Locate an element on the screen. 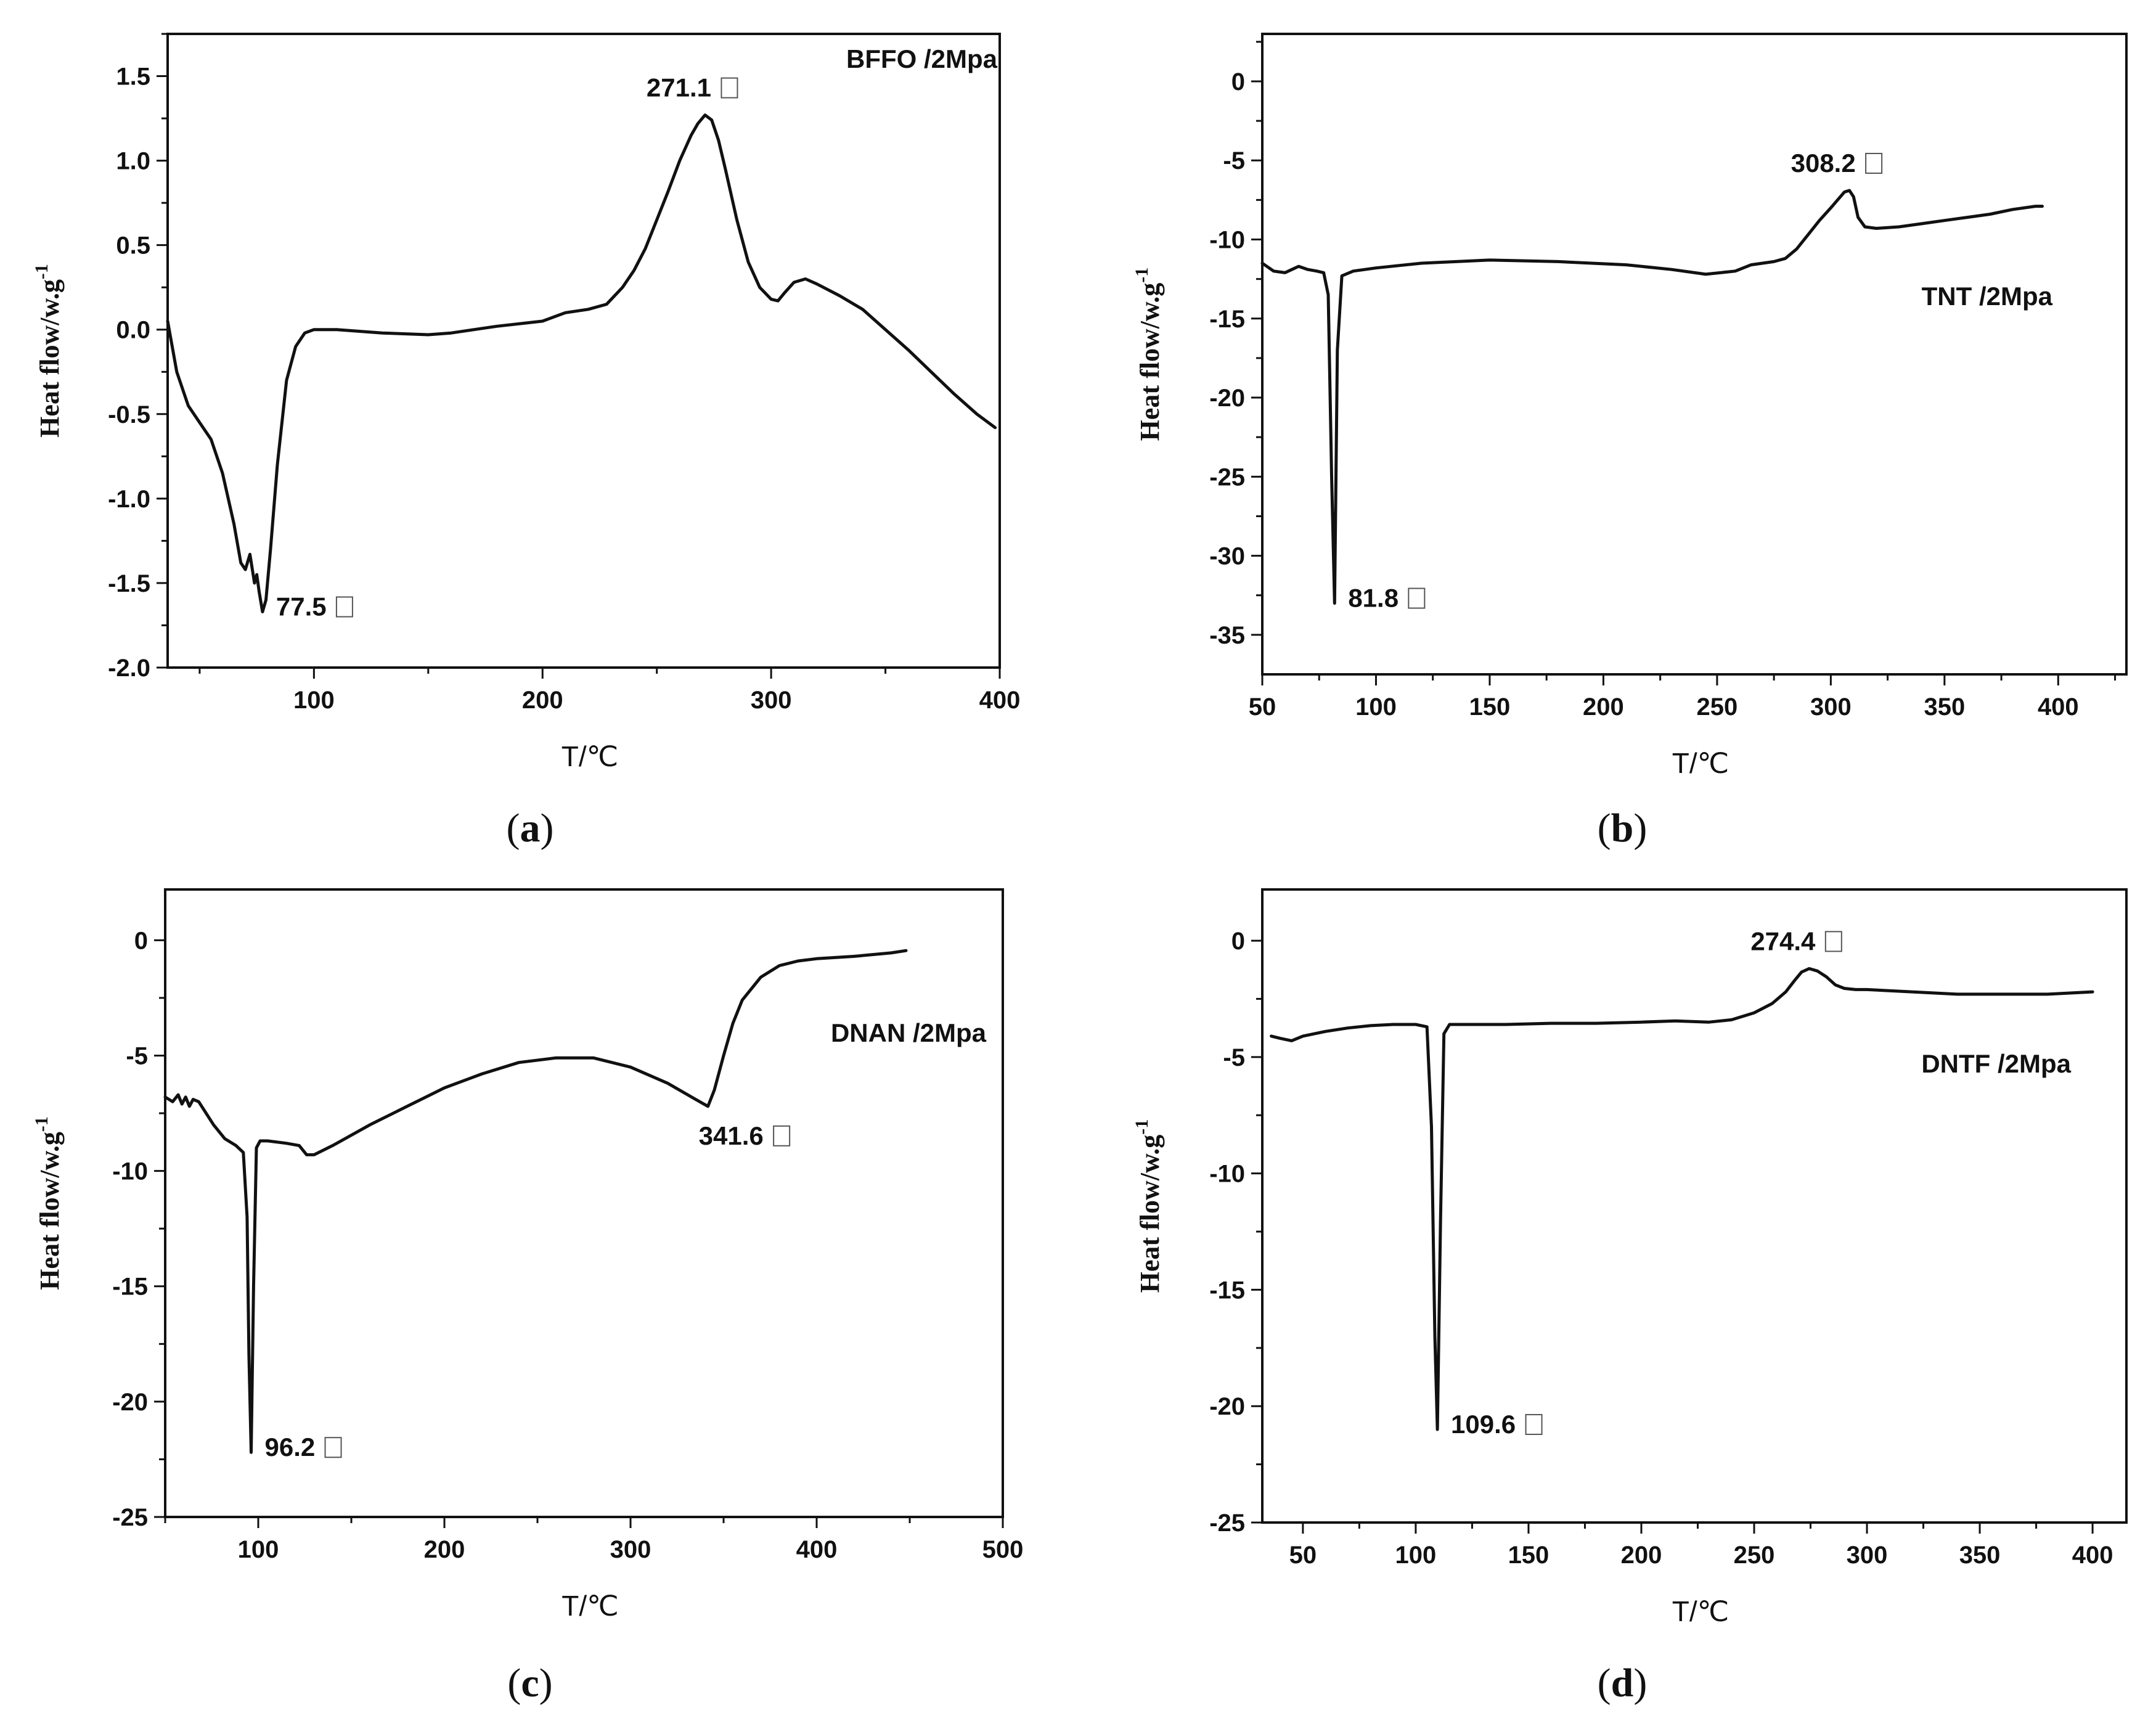 This screenshot has height=1721, width=2156. peak-label: 77.5 is located at coordinates (301, 606).